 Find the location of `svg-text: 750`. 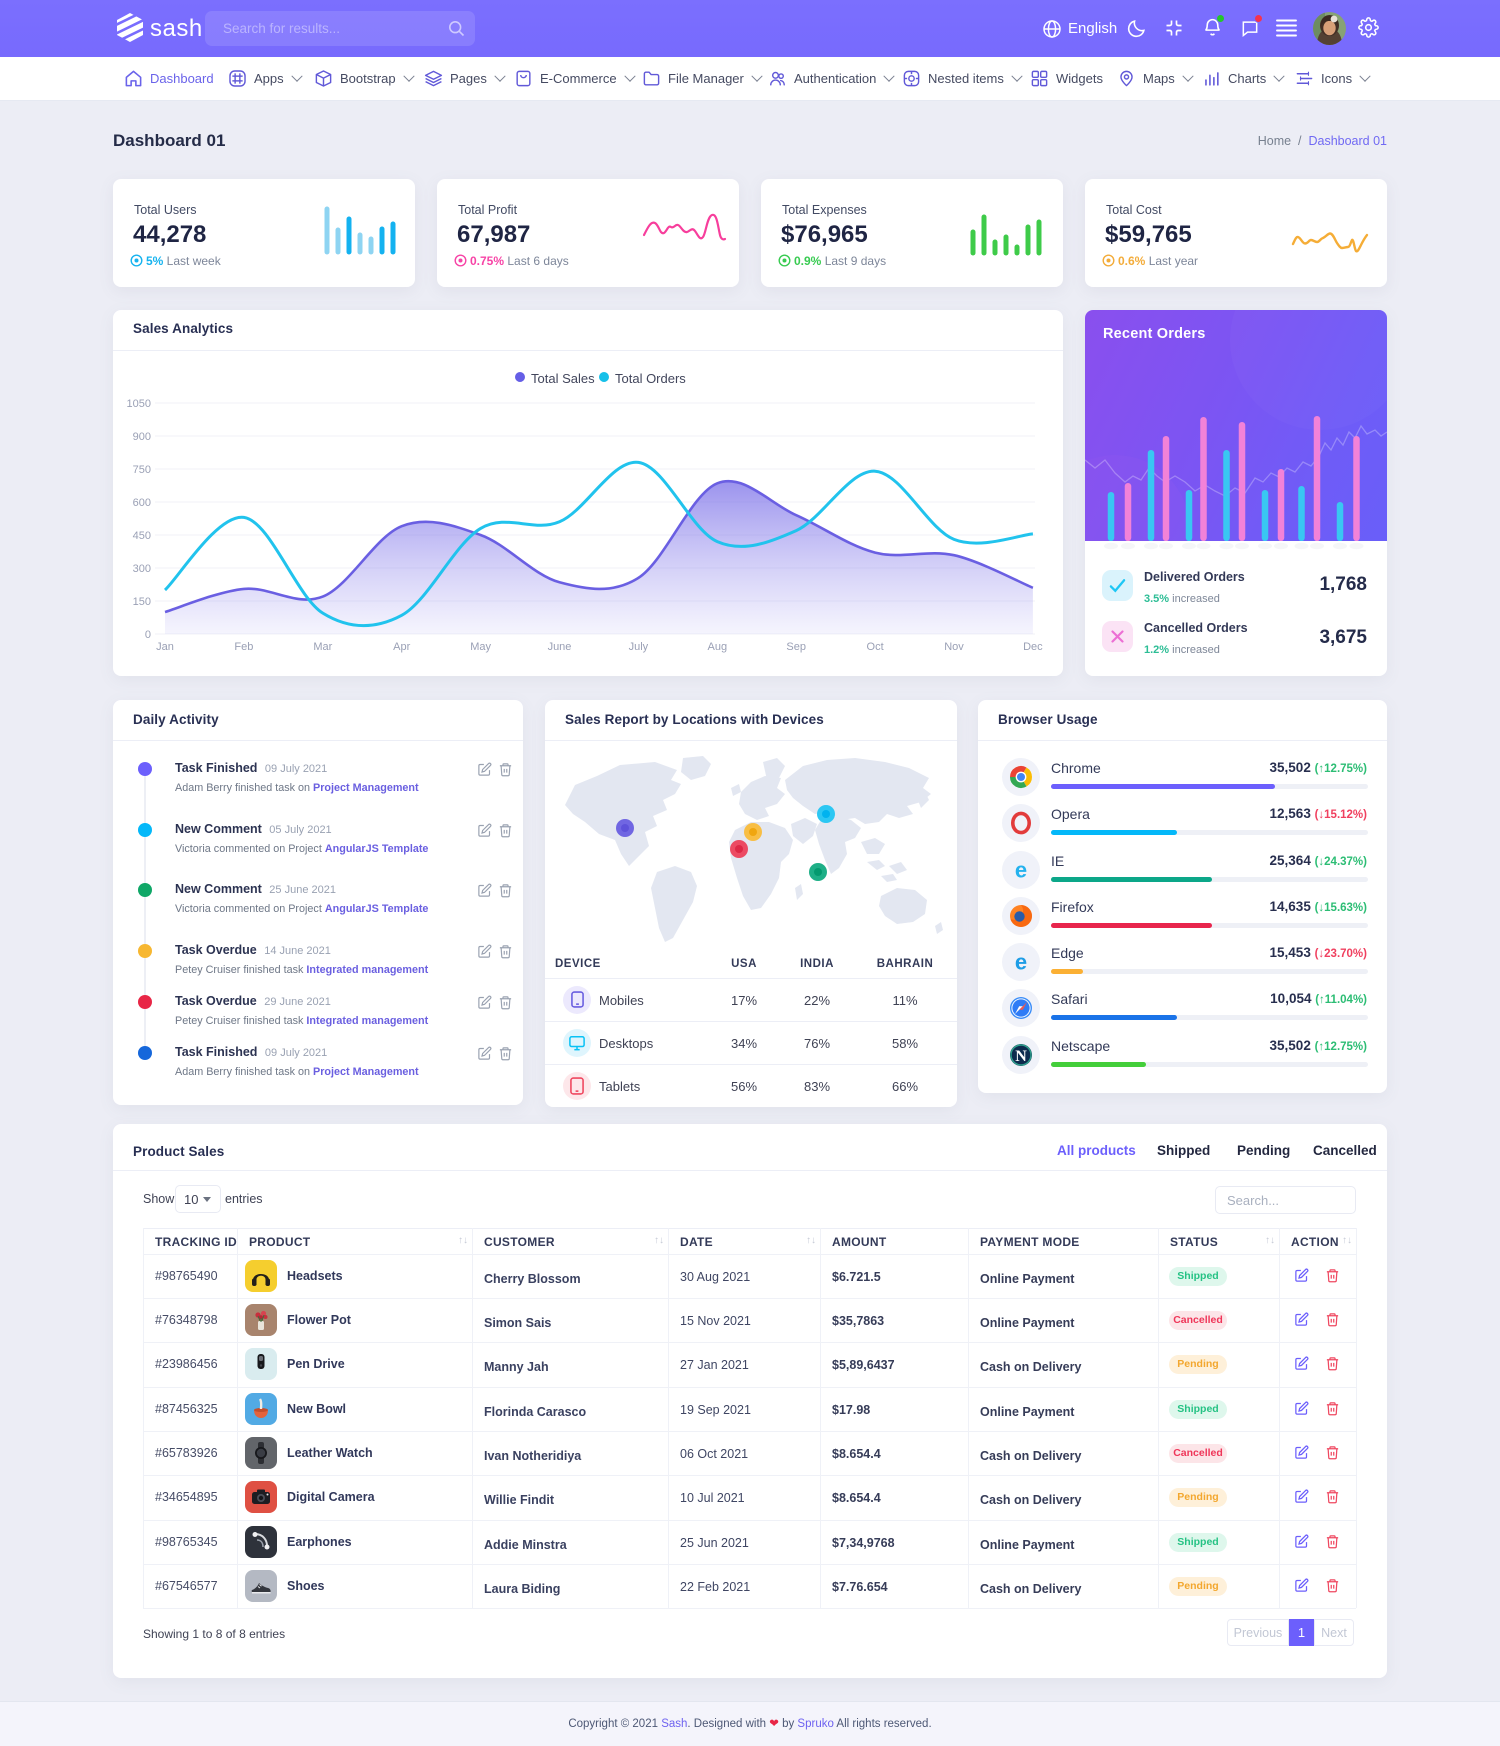

svg-text: 750 is located at coordinates (142, 470).